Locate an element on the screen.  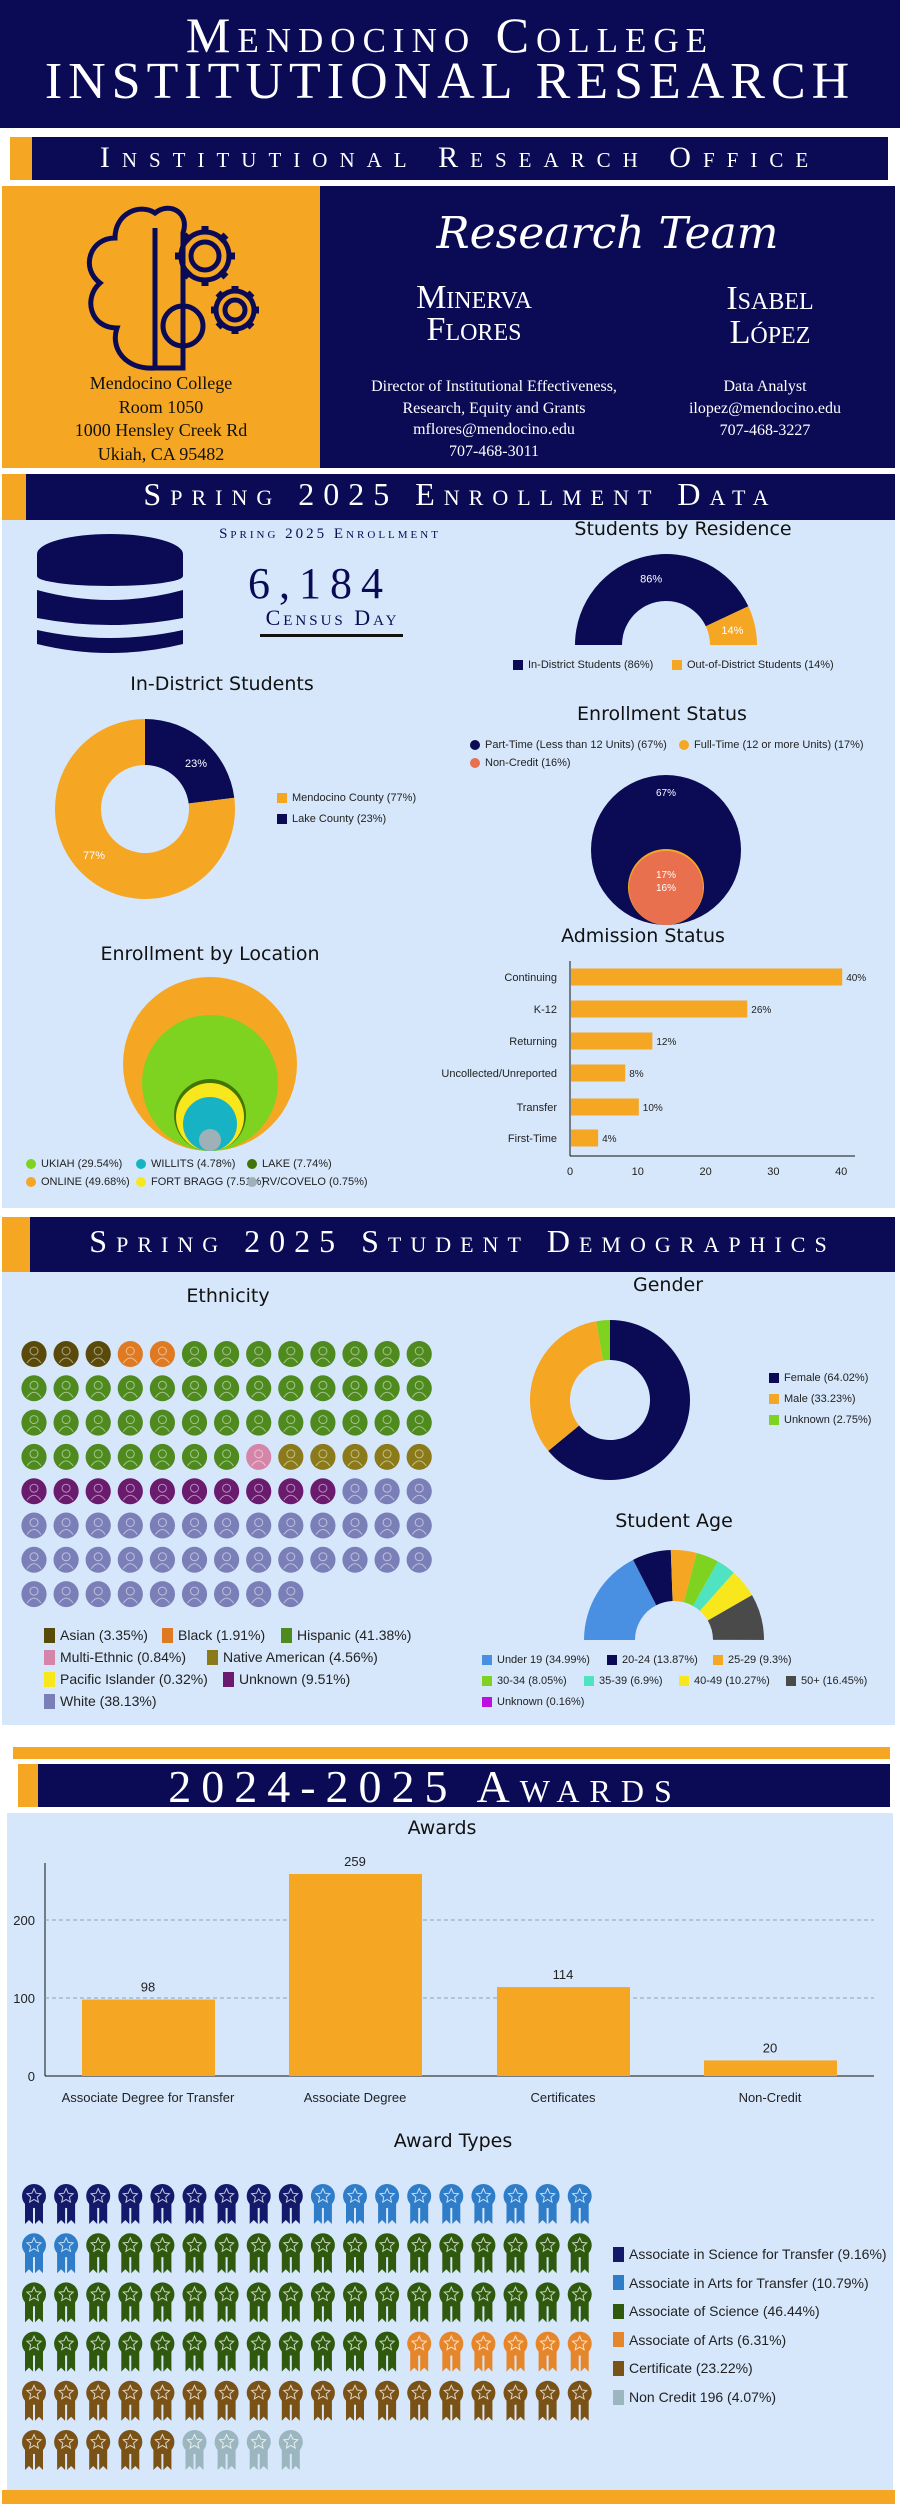
legend-item: Black (1.91%) is located at coordinates (213, 1635).